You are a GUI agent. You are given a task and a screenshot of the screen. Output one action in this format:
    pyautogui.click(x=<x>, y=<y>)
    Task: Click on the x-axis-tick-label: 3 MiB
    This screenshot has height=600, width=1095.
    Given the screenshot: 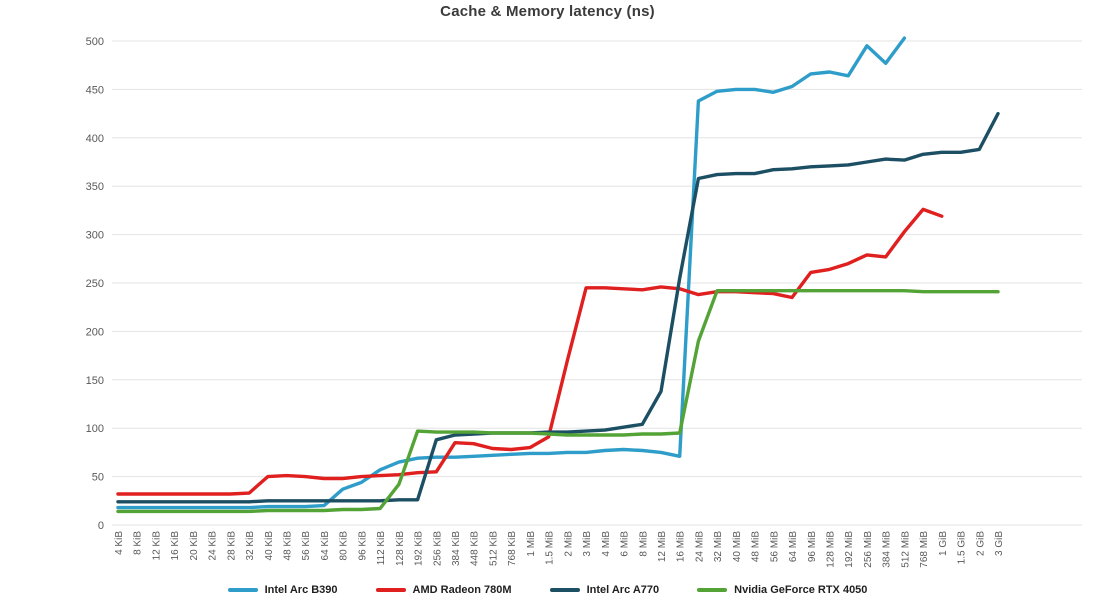 What is the action you would take?
    pyautogui.click(x=587, y=544)
    